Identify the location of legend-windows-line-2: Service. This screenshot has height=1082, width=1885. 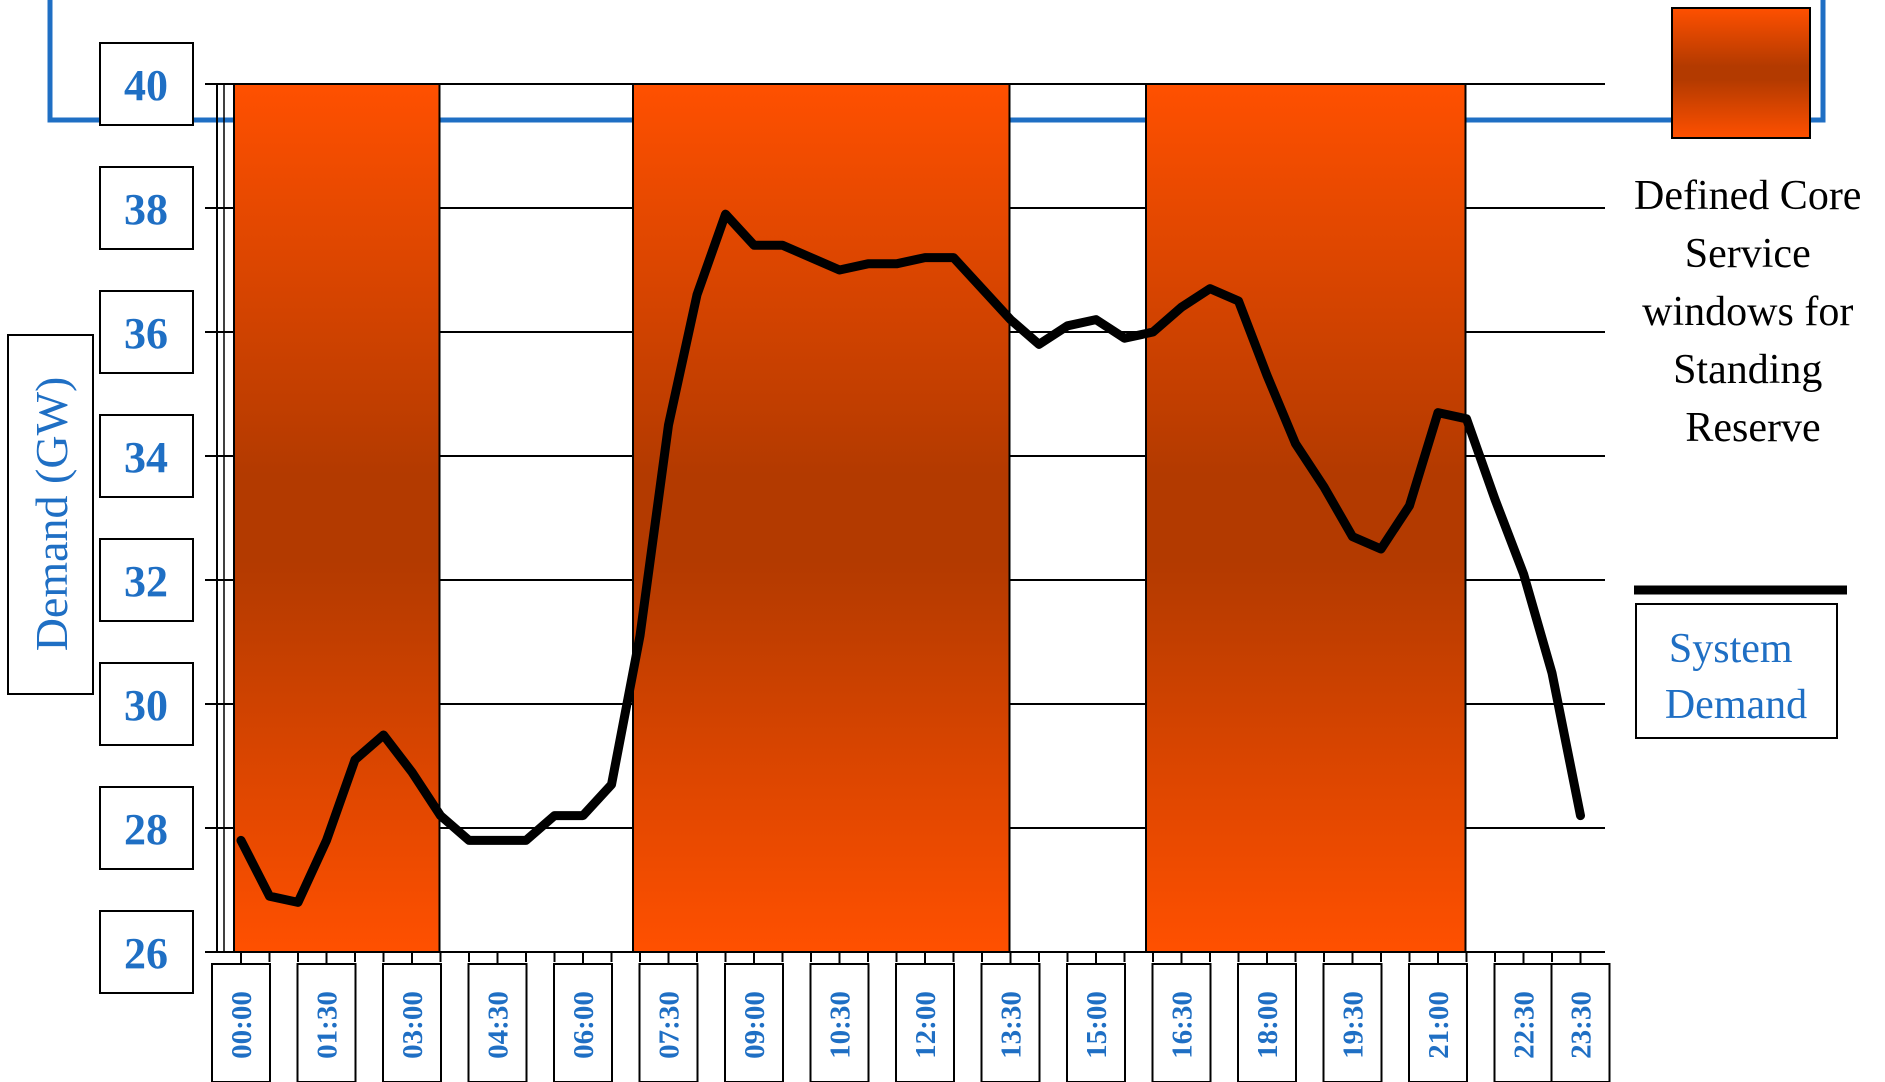
(1748, 254).